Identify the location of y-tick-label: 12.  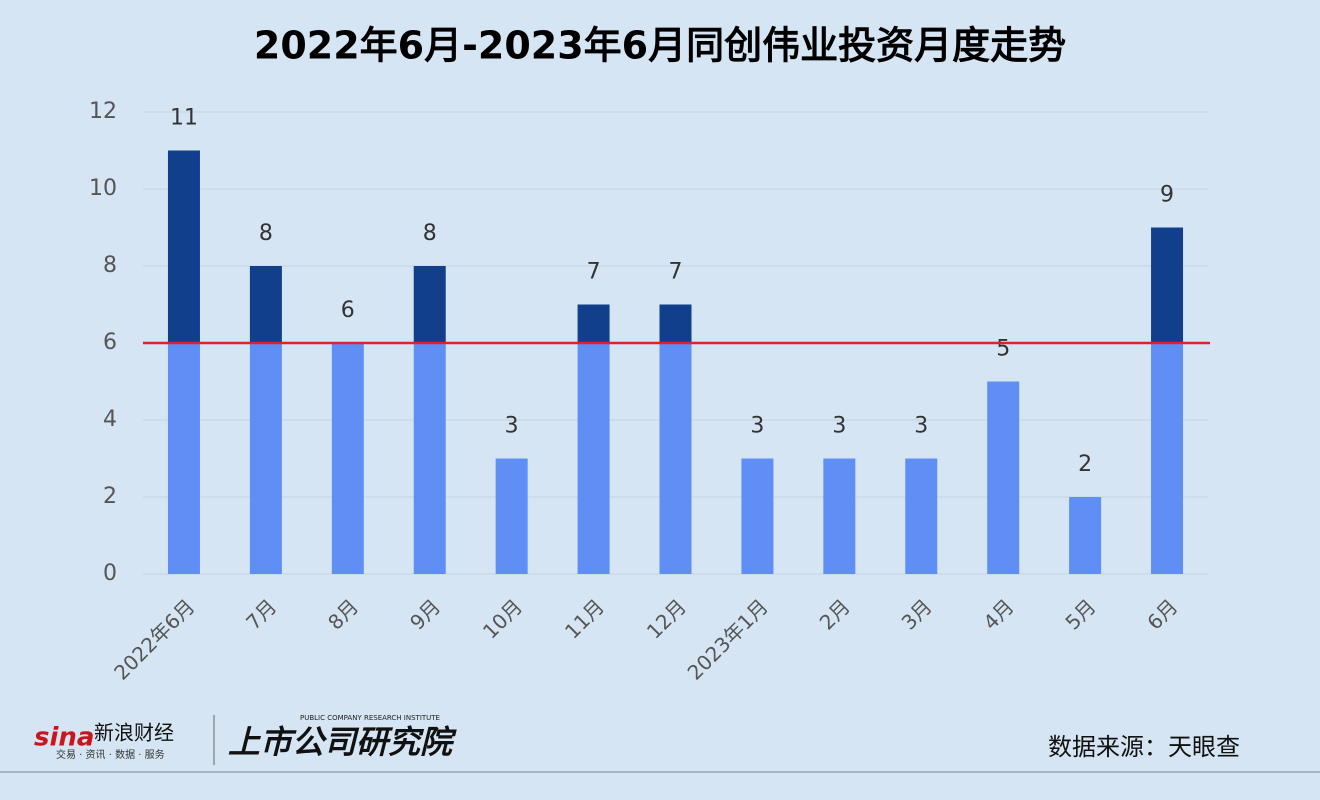
(103, 111).